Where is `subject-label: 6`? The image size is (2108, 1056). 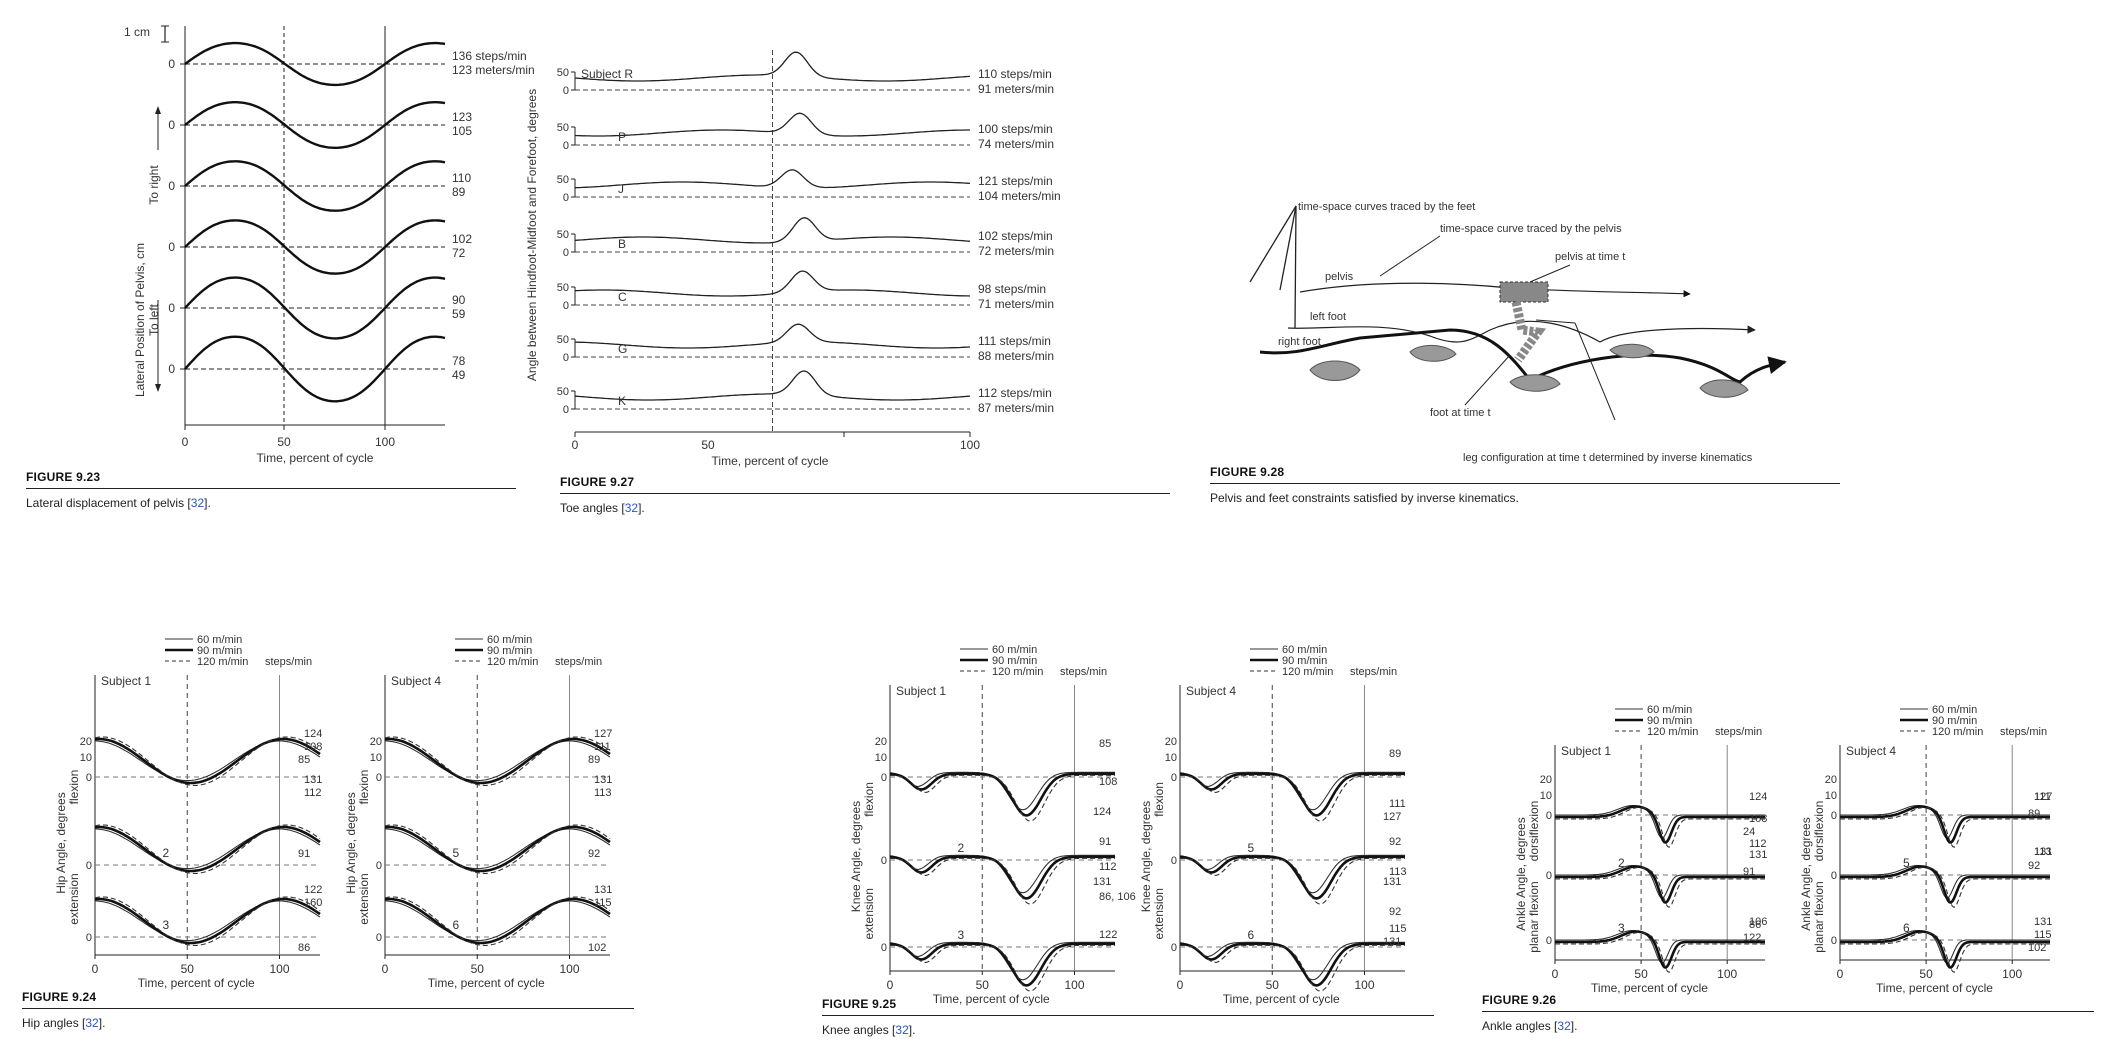
subject-label: 6 is located at coordinates (1906, 928).